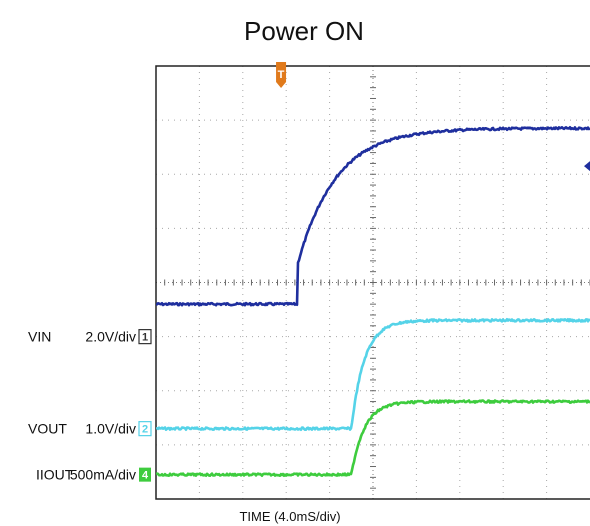 This screenshot has height=526, width=590. I want to click on channel-label-ch2: VOUT 1.0V/div 2, so click(90, 429).